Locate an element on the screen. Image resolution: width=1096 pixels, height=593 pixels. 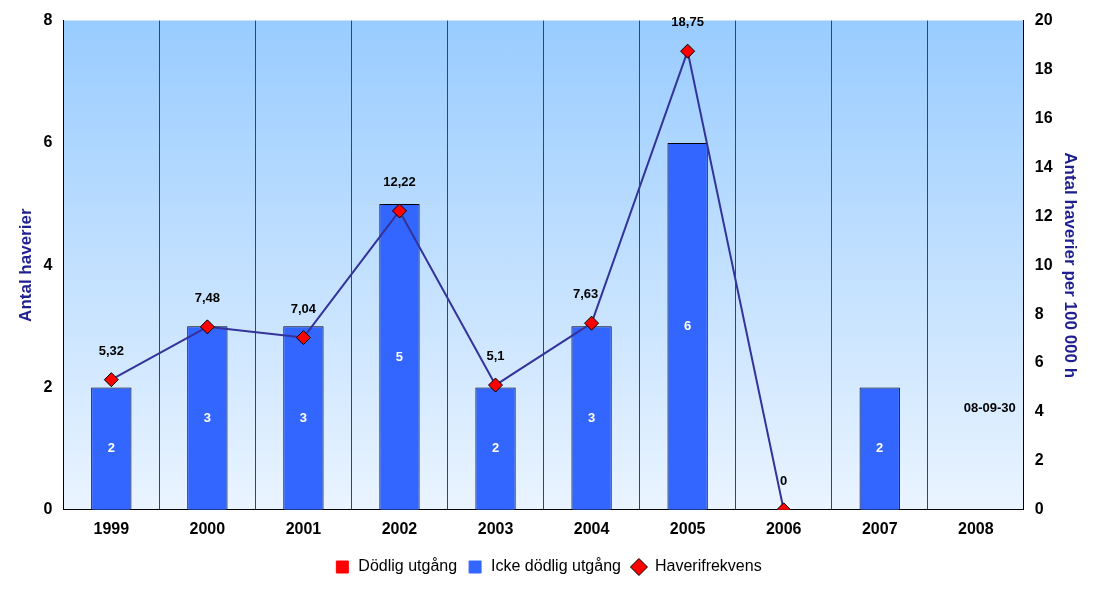
y-axis-title: Antal haverier is located at coordinates (25, 265).